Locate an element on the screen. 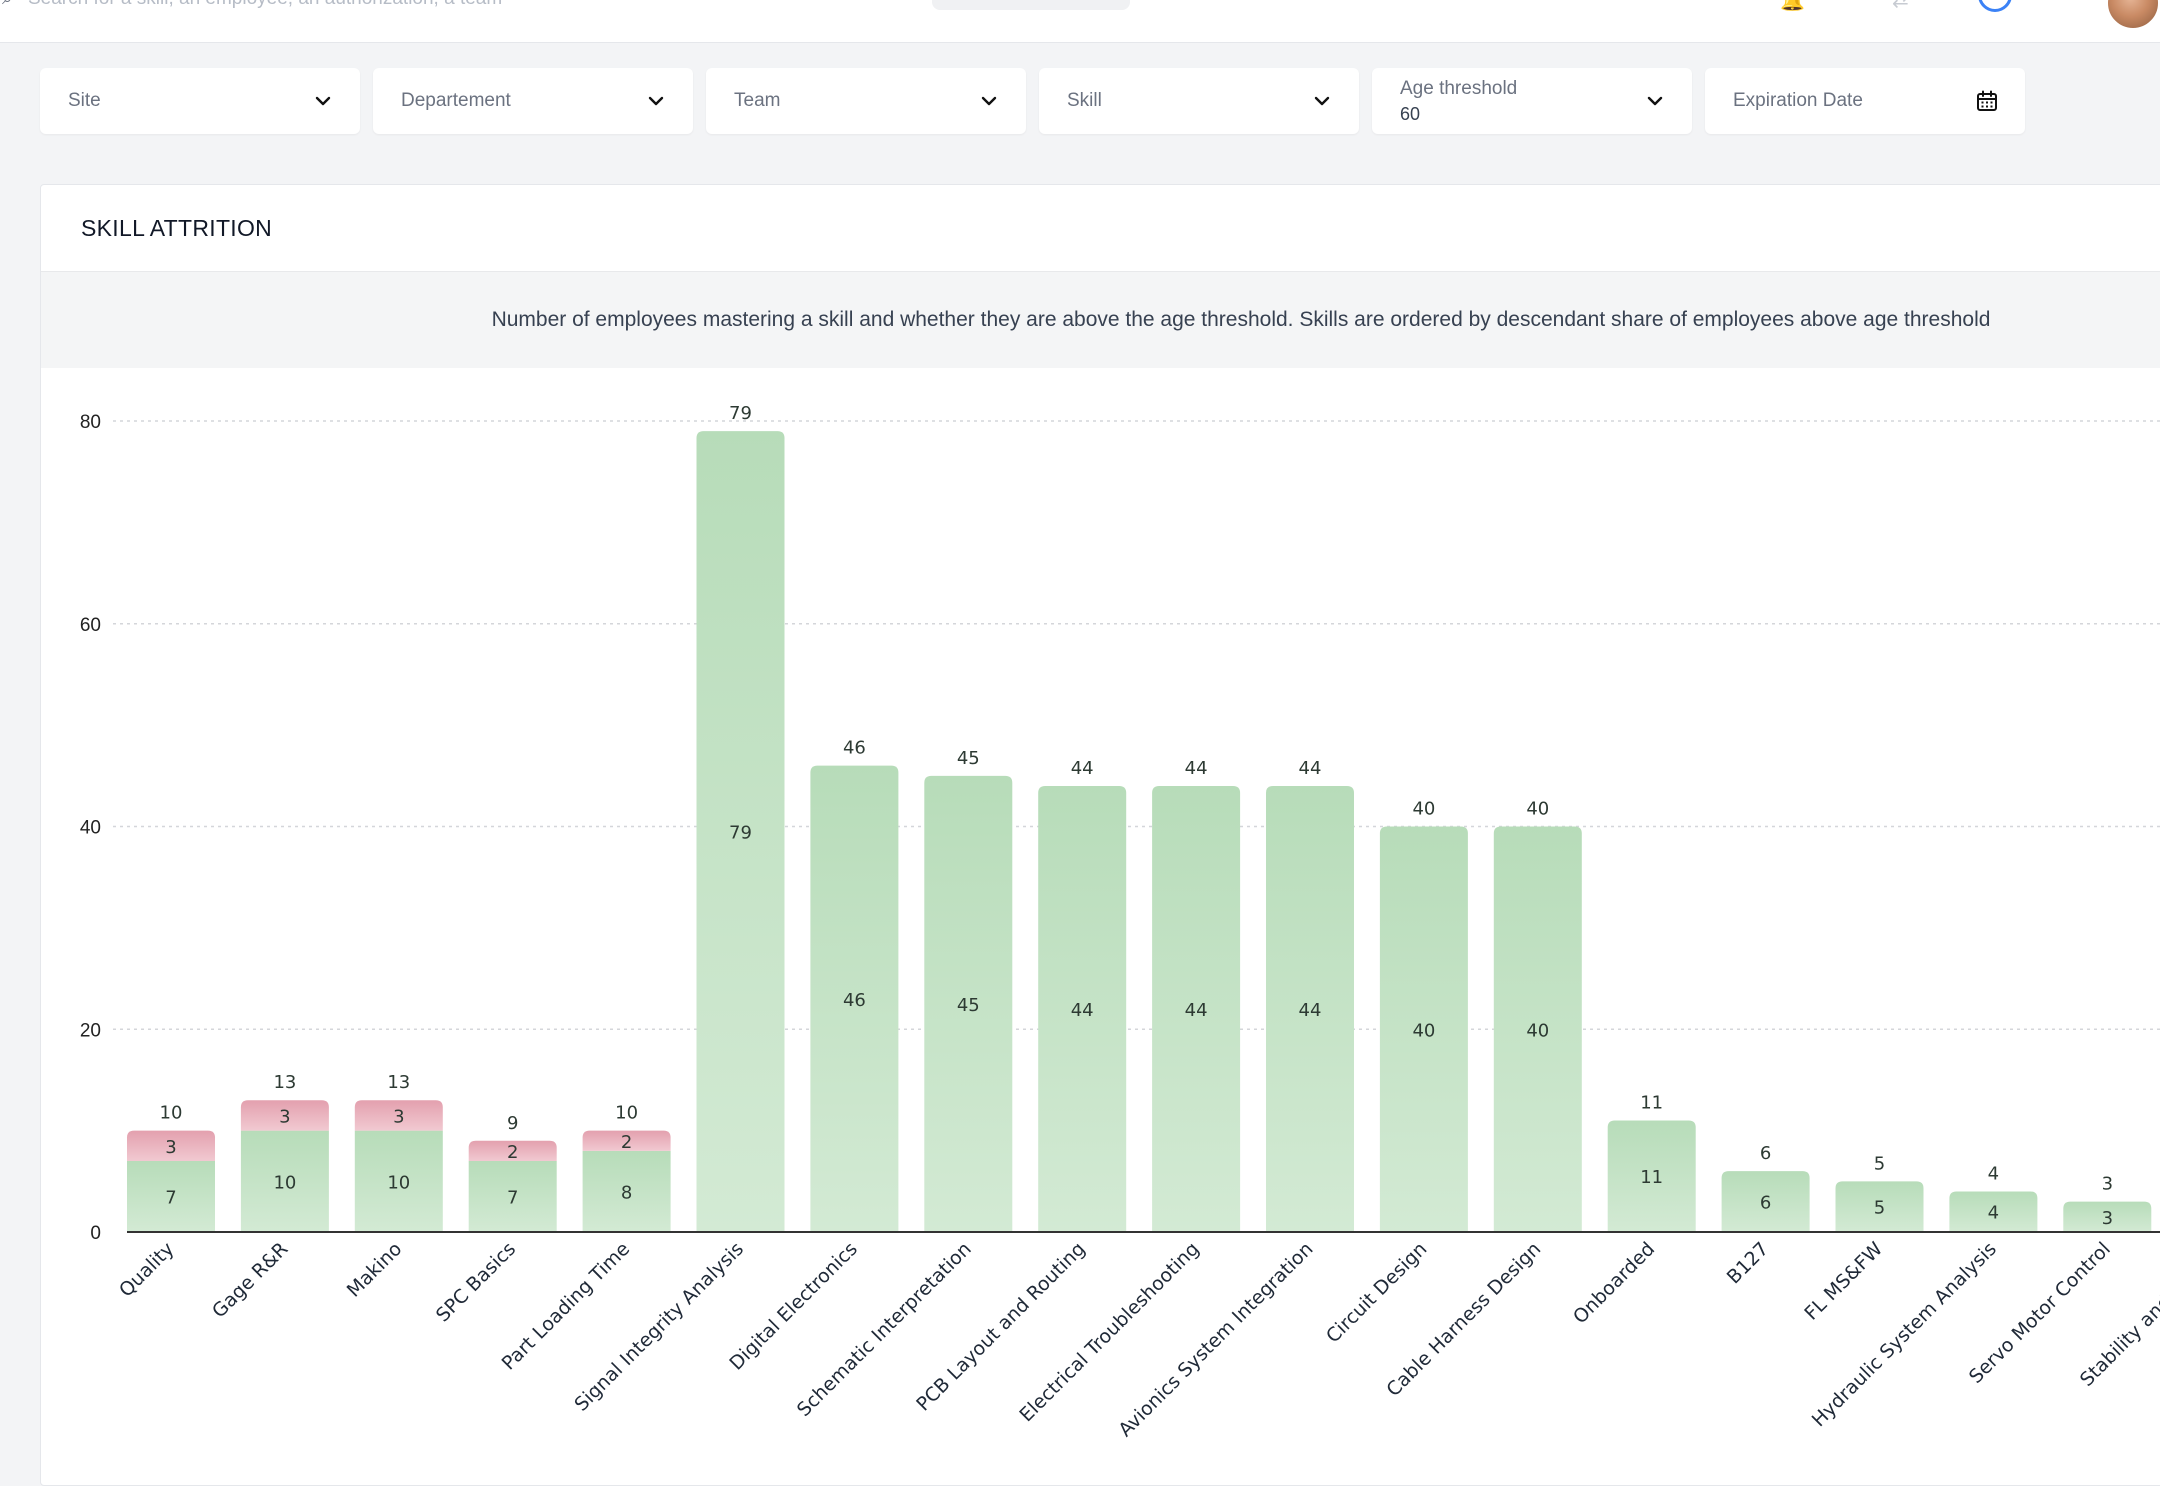  segment-label-below-threshold: 8 is located at coordinates (626, 1192).